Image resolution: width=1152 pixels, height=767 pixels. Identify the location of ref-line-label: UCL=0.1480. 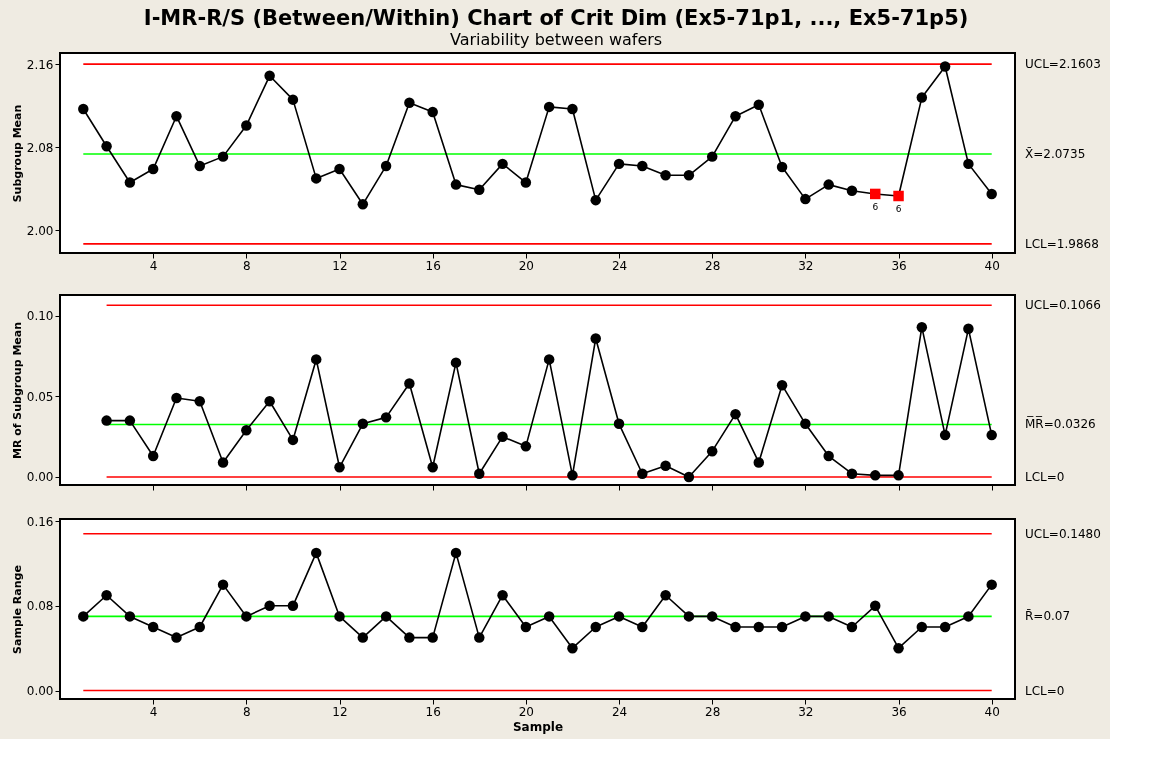
(1063, 533).